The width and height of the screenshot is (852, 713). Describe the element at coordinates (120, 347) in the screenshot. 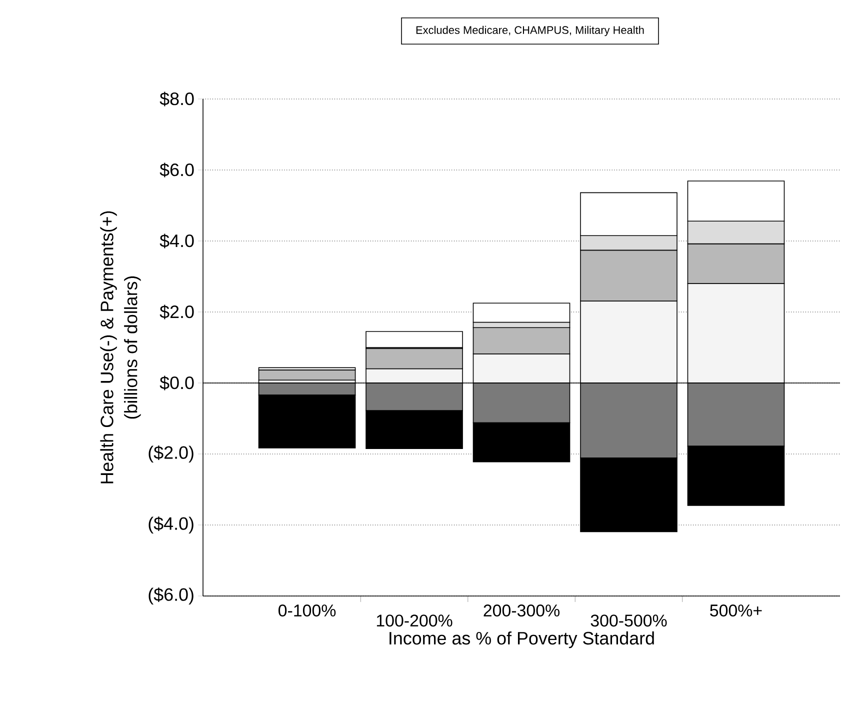

I see `y-axis-title: Health Care Use(-) & Payments(+) (billions of dollars)` at that location.